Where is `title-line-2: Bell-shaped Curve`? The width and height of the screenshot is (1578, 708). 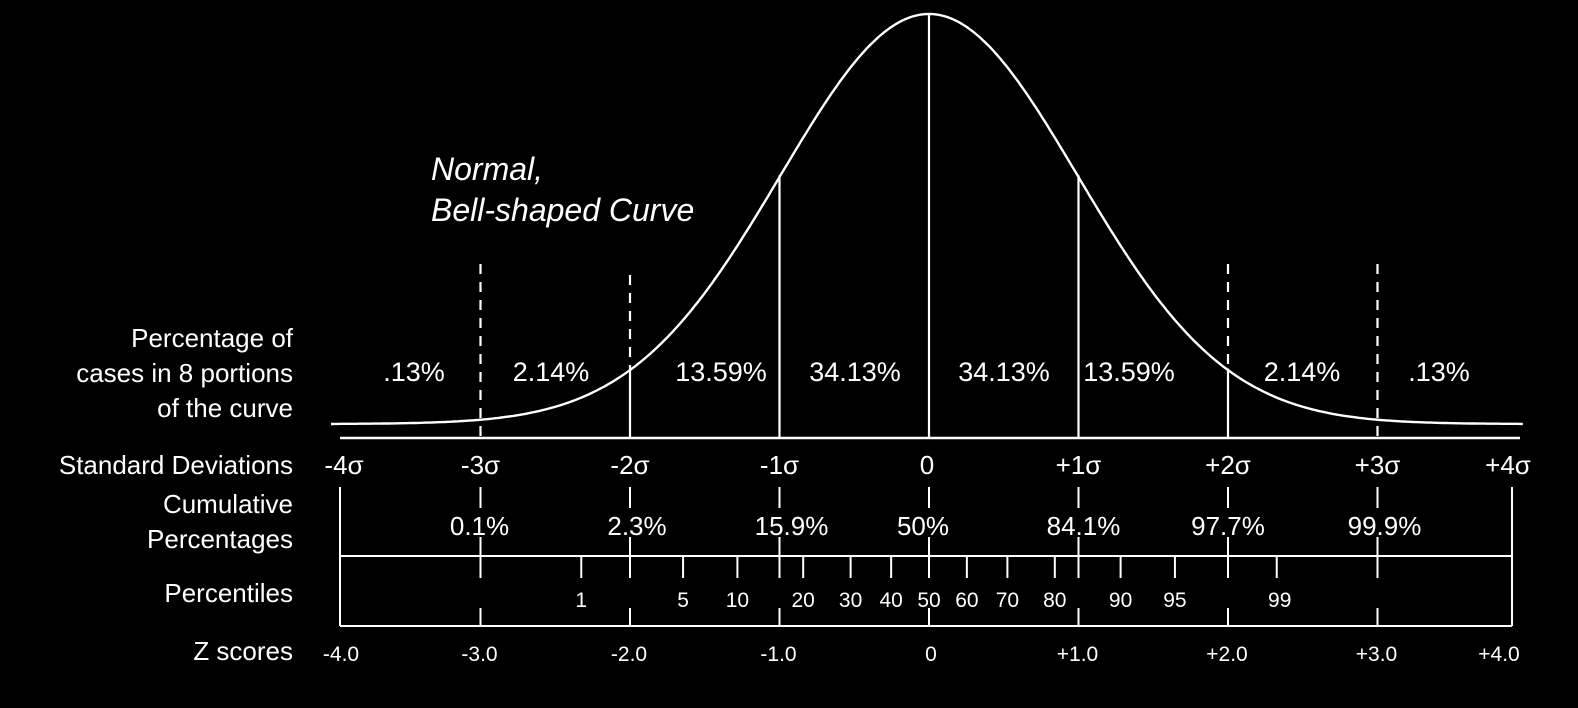
title-line-2: Bell-shaped Curve is located at coordinates (562, 210).